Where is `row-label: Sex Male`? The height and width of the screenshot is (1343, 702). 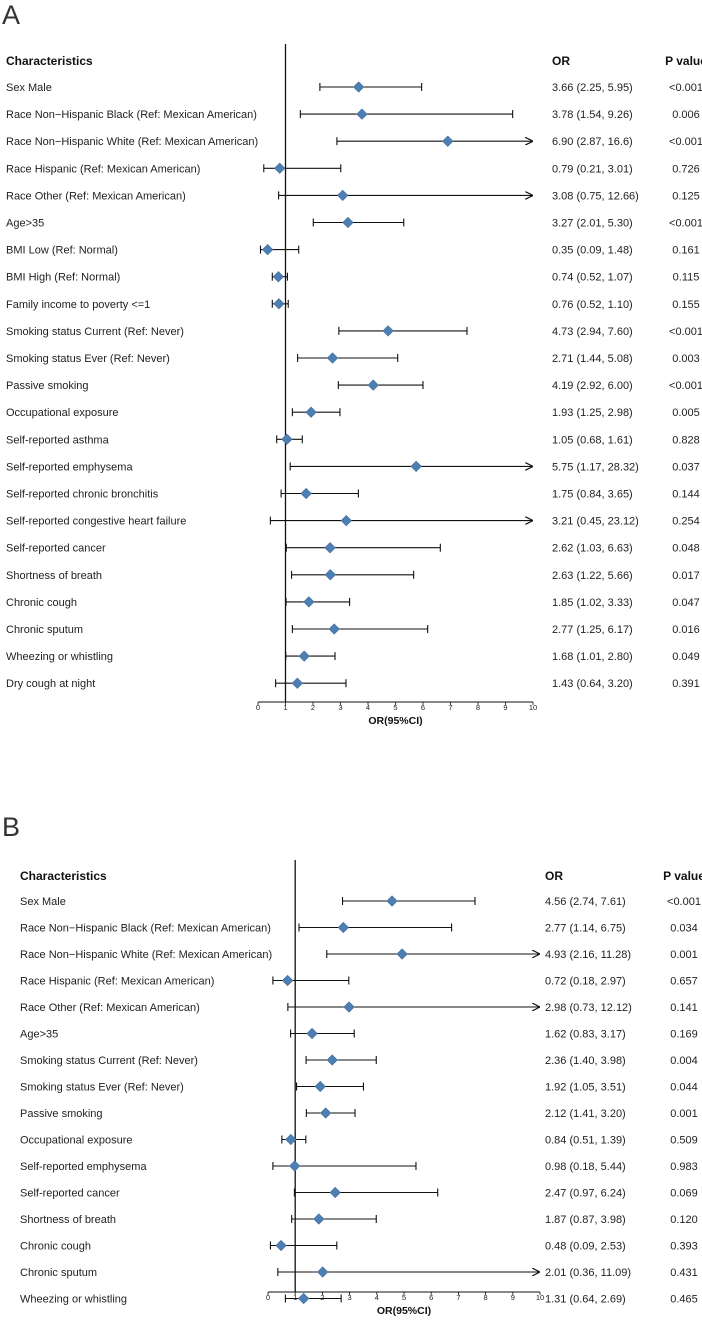 row-label: Sex Male is located at coordinates (43, 902).